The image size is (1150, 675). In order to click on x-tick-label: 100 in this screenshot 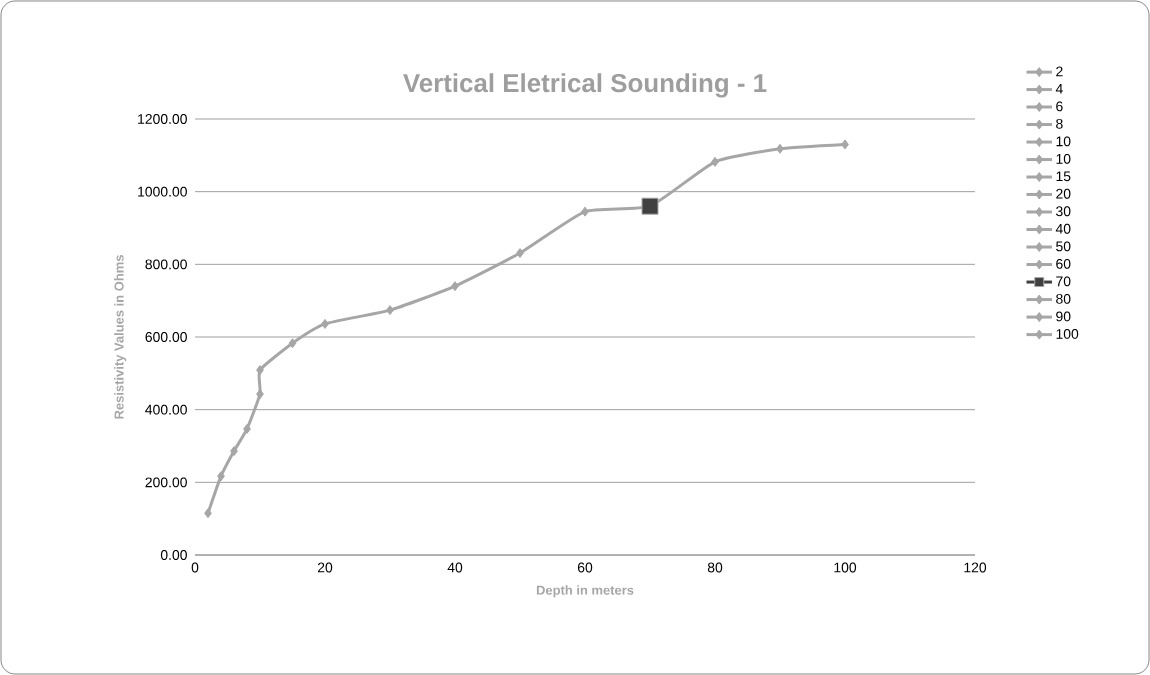, I will do `click(845, 567)`.